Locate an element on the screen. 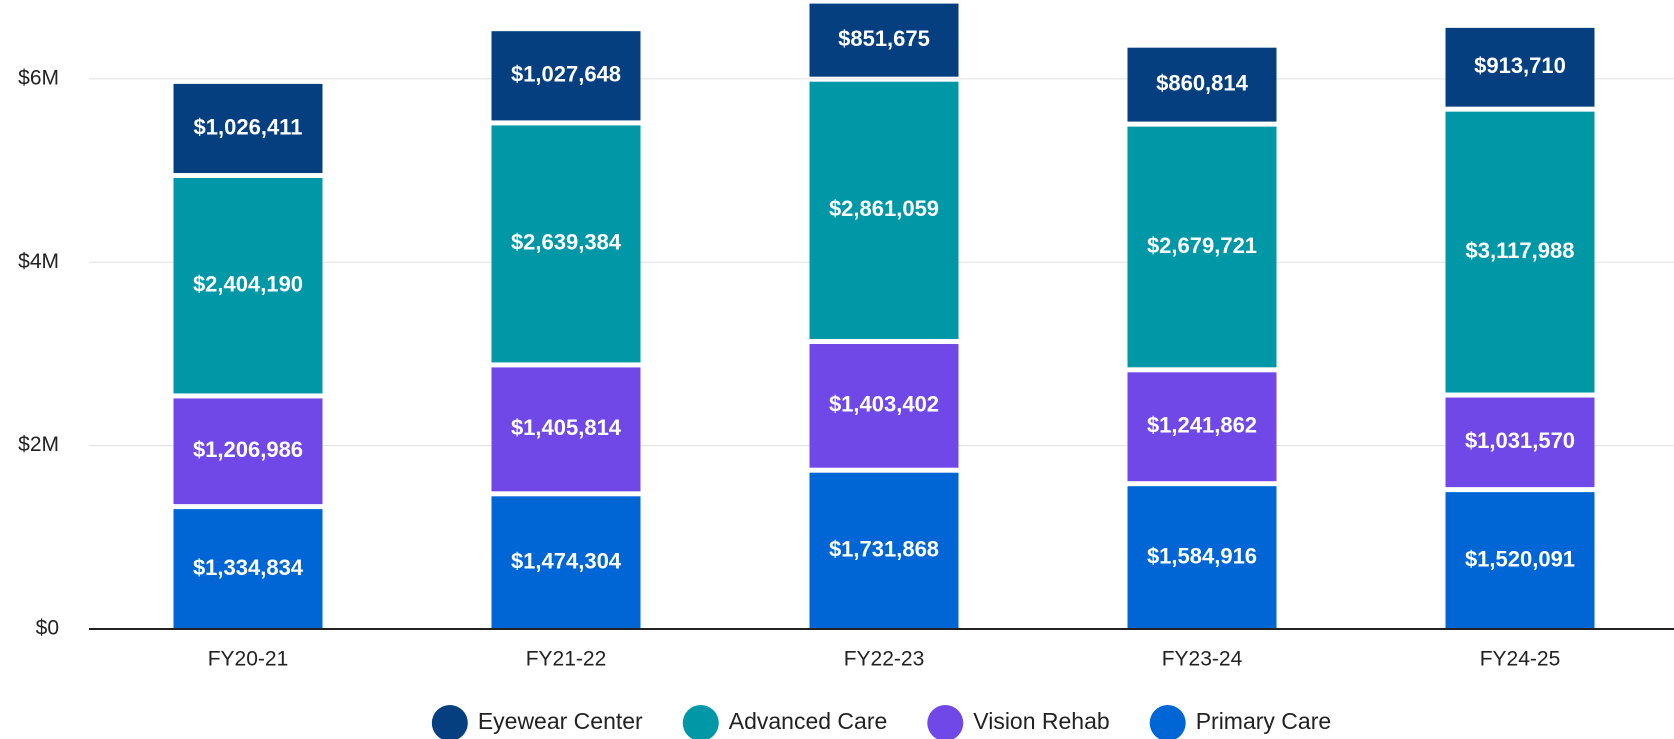 This screenshot has width=1674, height=739. data-label: $1,241,862 is located at coordinates (1202, 425).